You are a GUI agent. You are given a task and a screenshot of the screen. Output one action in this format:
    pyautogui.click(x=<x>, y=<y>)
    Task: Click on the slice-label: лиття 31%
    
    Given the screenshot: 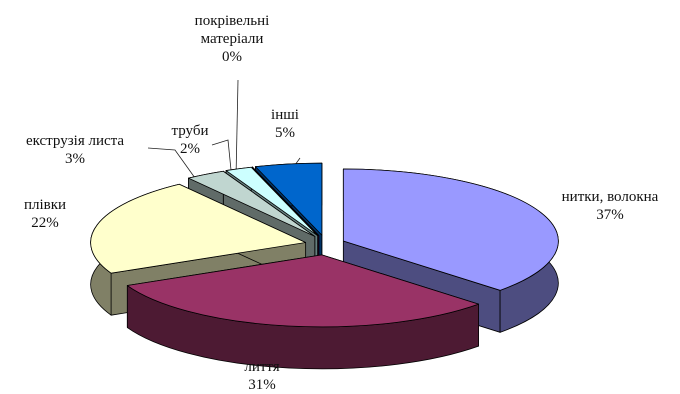 What is the action you would take?
    pyautogui.click(x=262, y=376)
    